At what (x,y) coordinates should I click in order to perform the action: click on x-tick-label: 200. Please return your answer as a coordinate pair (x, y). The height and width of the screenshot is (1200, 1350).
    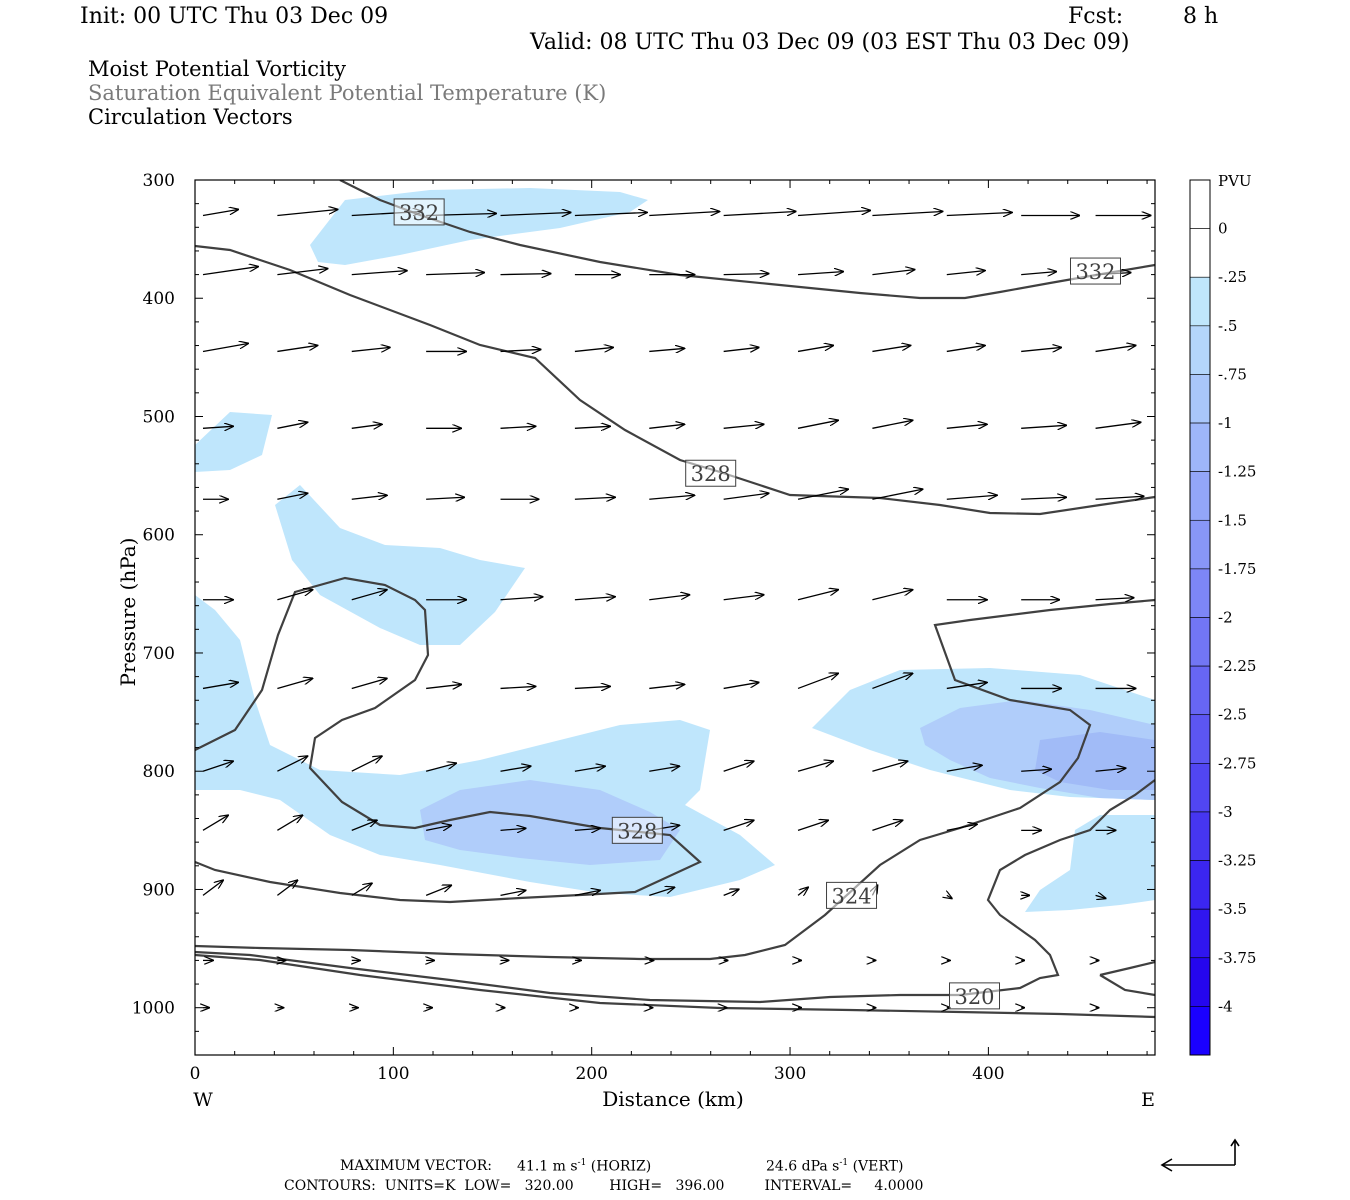
    Looking at the image, I should click on (591, 1074).